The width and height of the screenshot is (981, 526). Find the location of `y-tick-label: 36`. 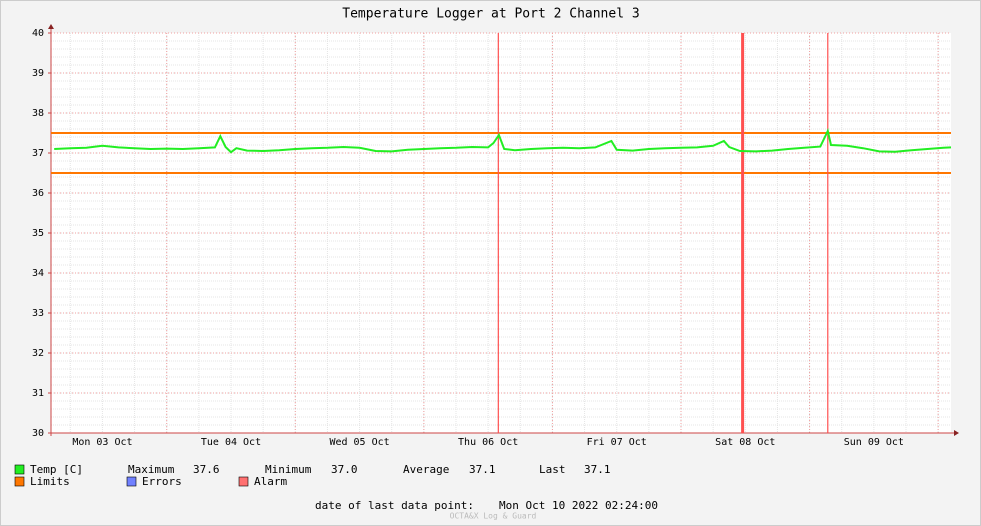

y-tick-label: 36 is located at coordinates (38, 193).